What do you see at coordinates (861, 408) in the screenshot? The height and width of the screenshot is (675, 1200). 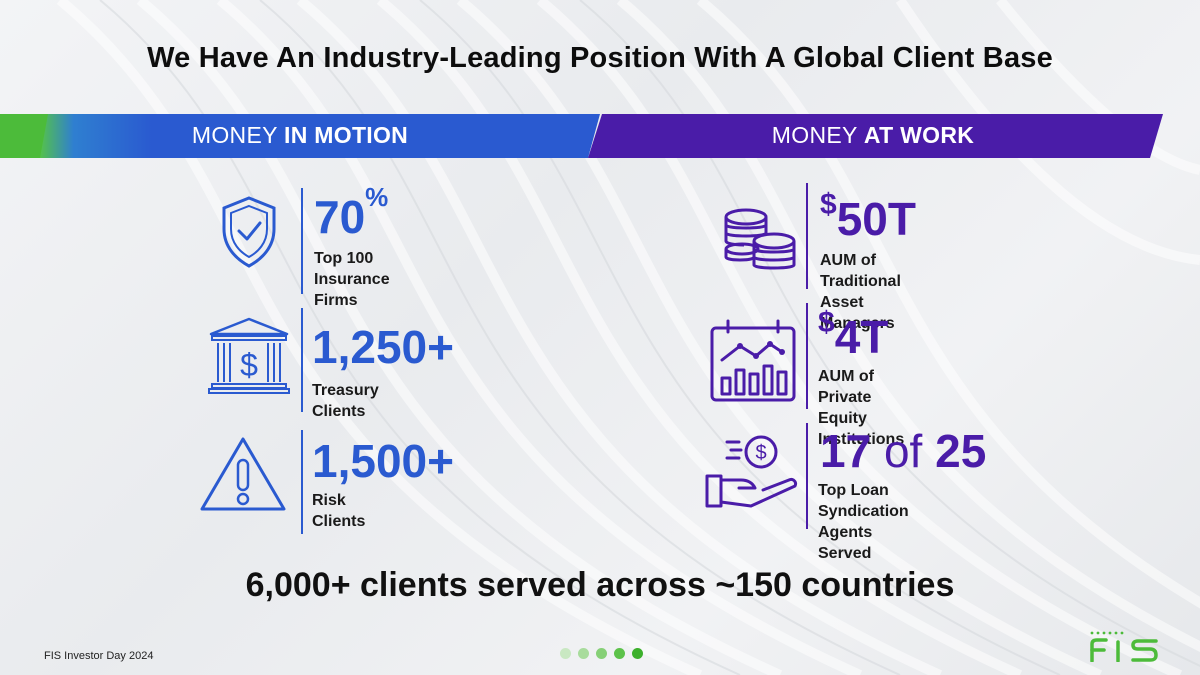 I see `stat-label: AUM of Private Equity Institutions` at bounding box center [861, 408].